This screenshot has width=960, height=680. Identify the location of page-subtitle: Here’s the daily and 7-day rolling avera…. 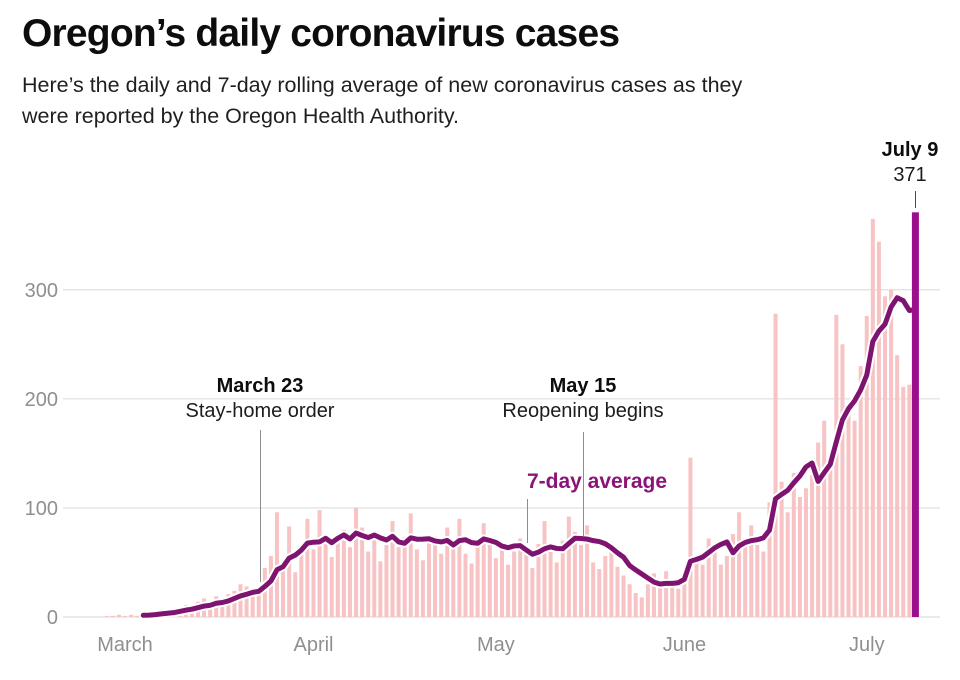
(382, 101).